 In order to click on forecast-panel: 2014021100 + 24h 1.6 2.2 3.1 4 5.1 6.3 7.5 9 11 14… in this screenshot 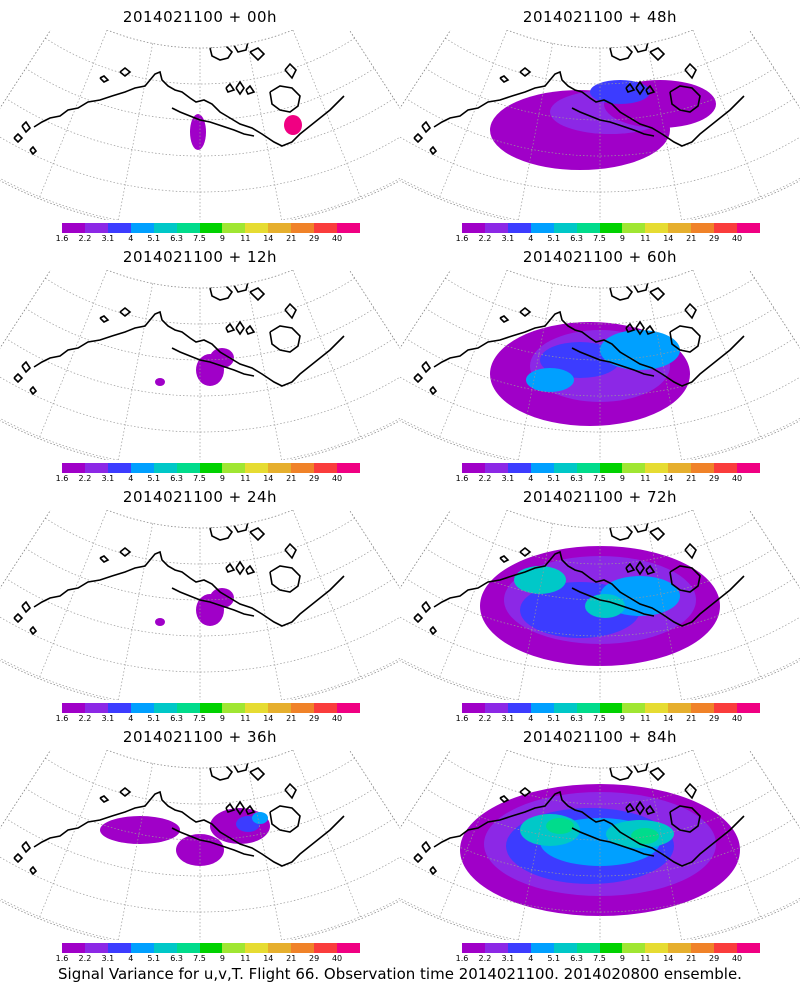, I will do `click(200, 602)`.